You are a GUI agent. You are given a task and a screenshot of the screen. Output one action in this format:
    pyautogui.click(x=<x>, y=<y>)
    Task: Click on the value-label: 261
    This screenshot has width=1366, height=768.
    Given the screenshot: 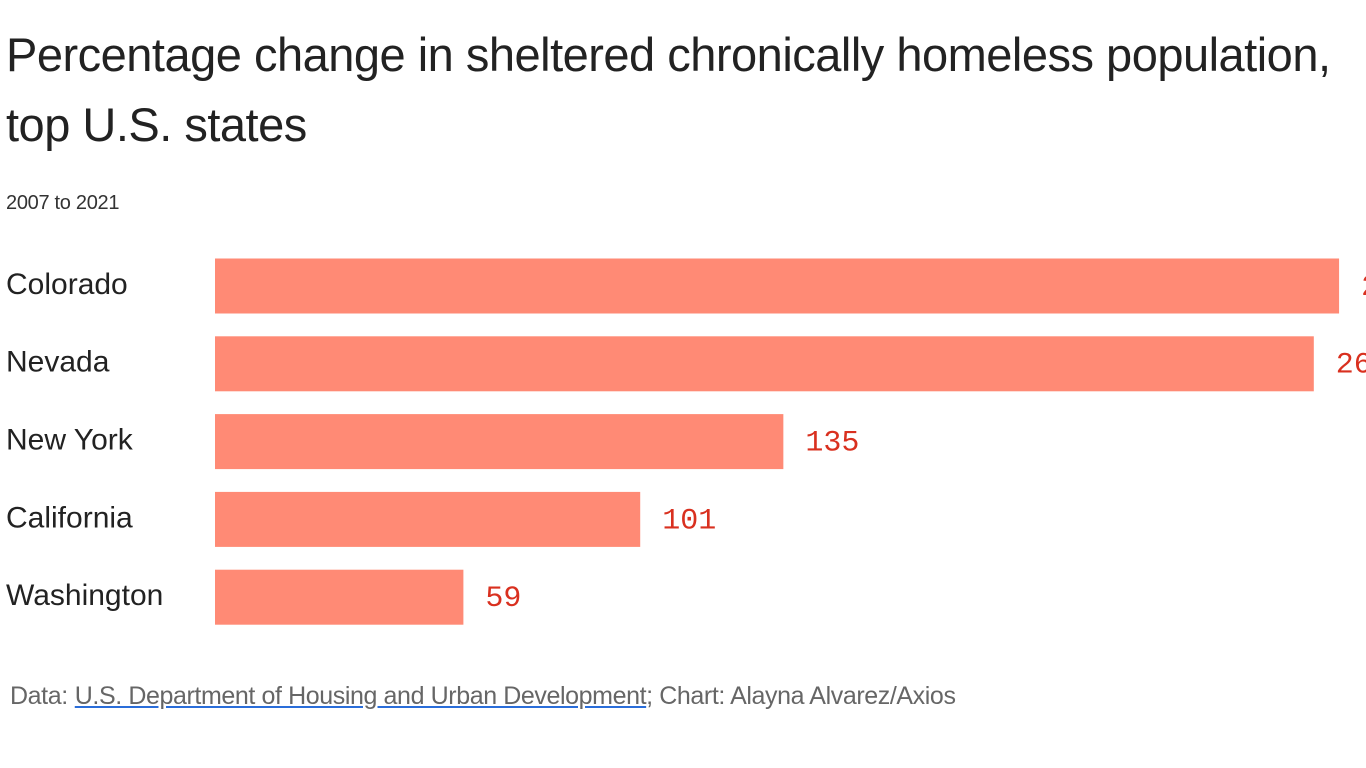 What is the action you would take?
    pyautogui.click(x=1351, y=366)
    